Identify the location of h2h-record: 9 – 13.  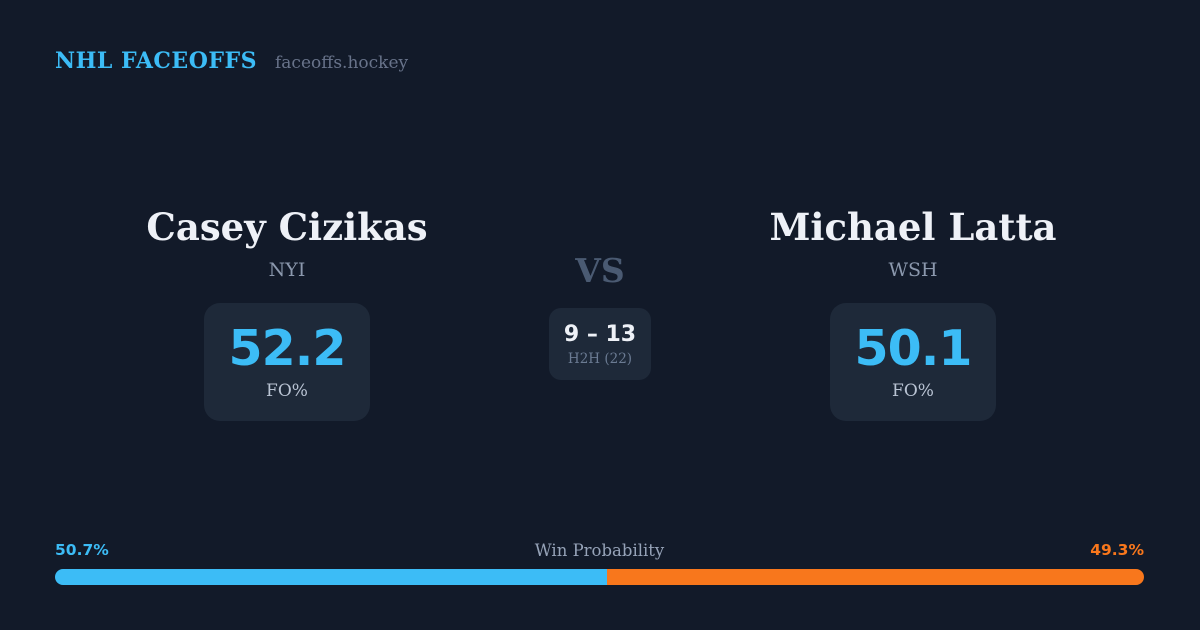
(600, 334).